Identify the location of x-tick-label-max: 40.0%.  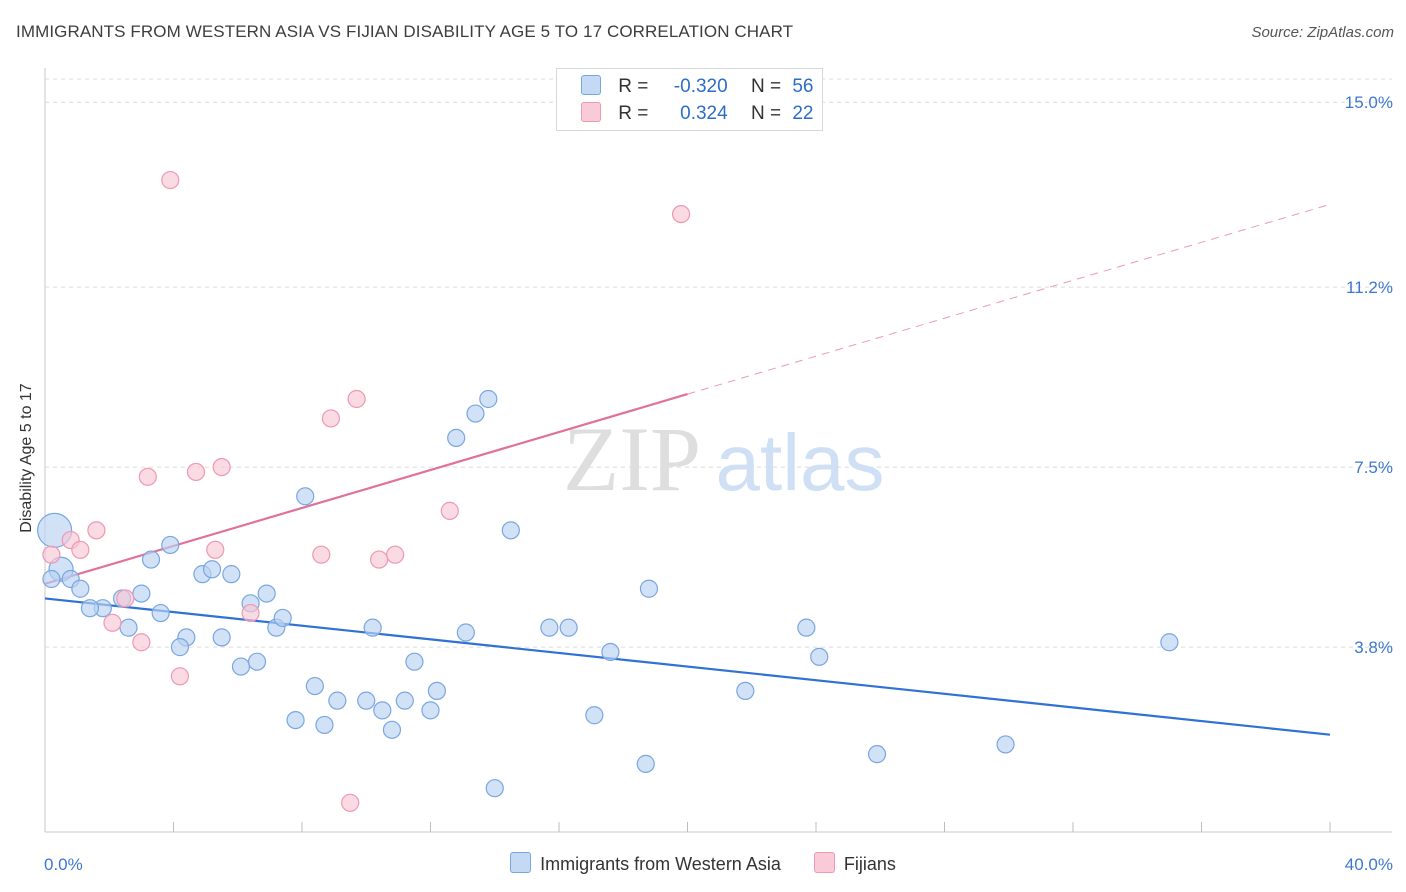
(1369, 864).